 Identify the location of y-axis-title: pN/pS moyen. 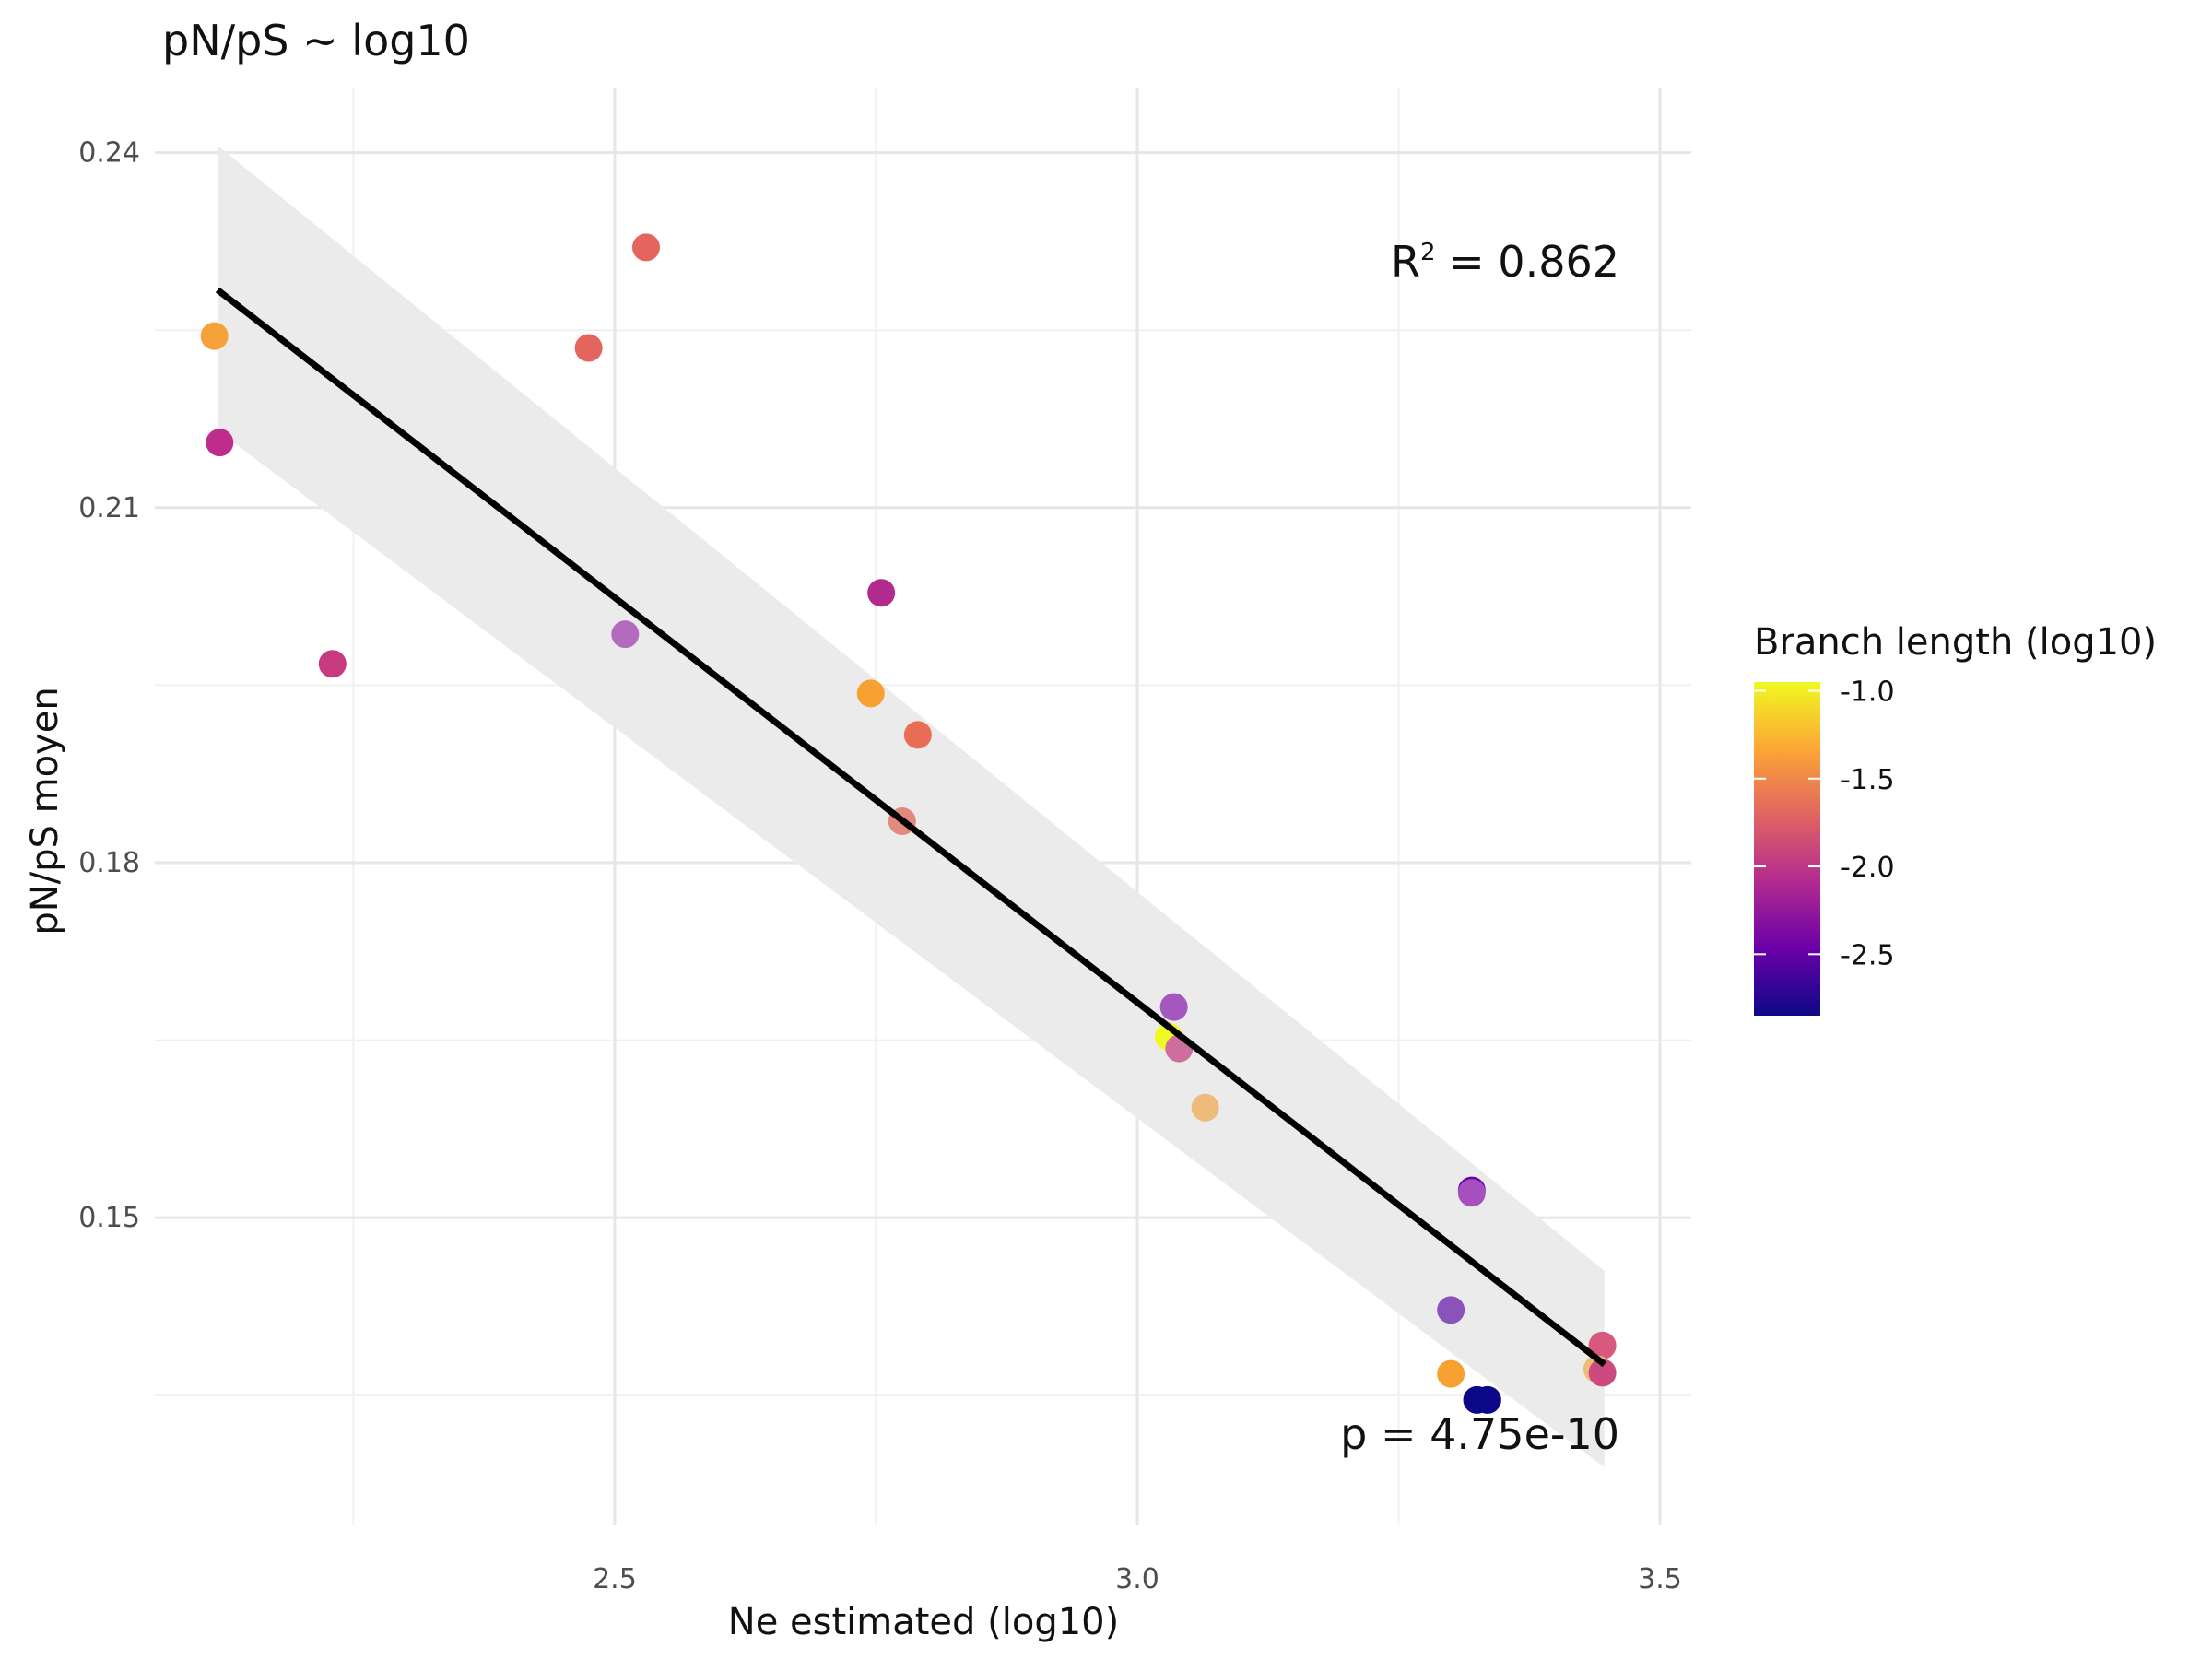
(45, 811).